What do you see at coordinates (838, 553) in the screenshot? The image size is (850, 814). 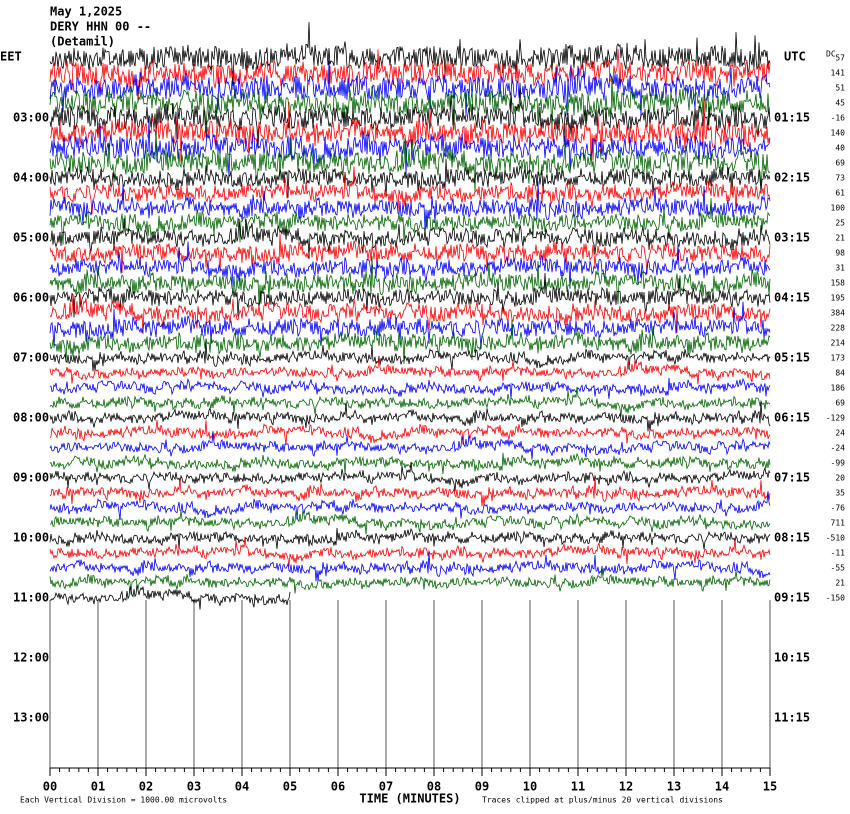 I see `dc-value: -11` at bounding box center [838, 553].